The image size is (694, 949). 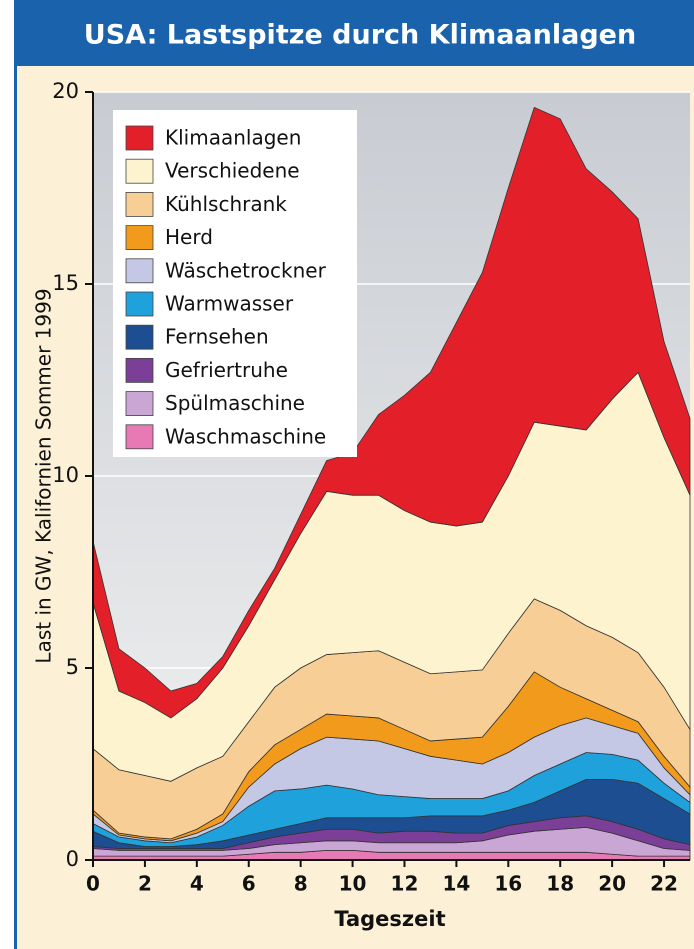 What do you see at coordinates (226, 204) in the screenshot?
I see `legend-label: Kühlschrank` at bounding box center [226, 204].